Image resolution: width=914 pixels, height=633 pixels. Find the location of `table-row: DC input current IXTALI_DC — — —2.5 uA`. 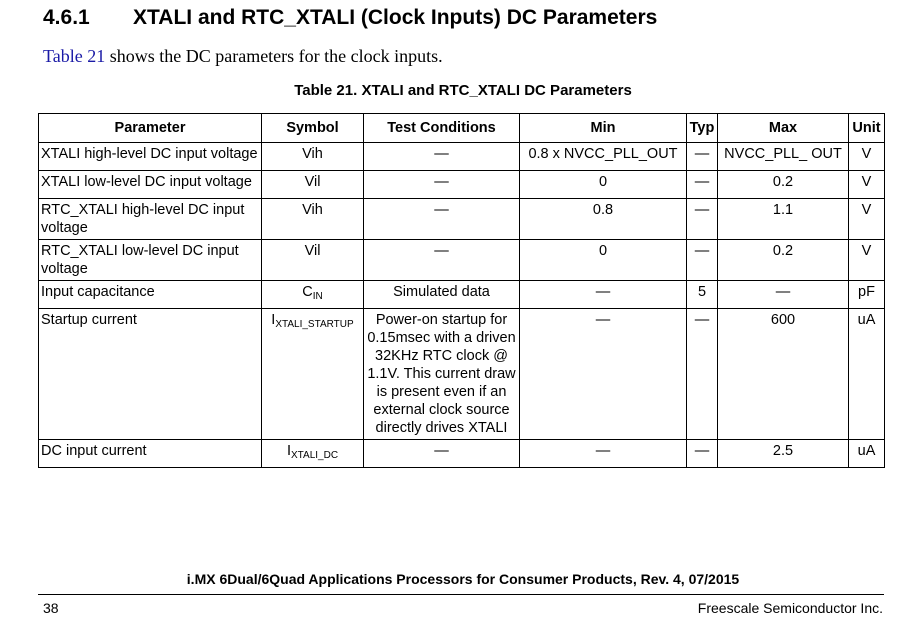

table-row: DC input current IXTALI_DC — — —2.5 uA is located at coordinates (461, 453).